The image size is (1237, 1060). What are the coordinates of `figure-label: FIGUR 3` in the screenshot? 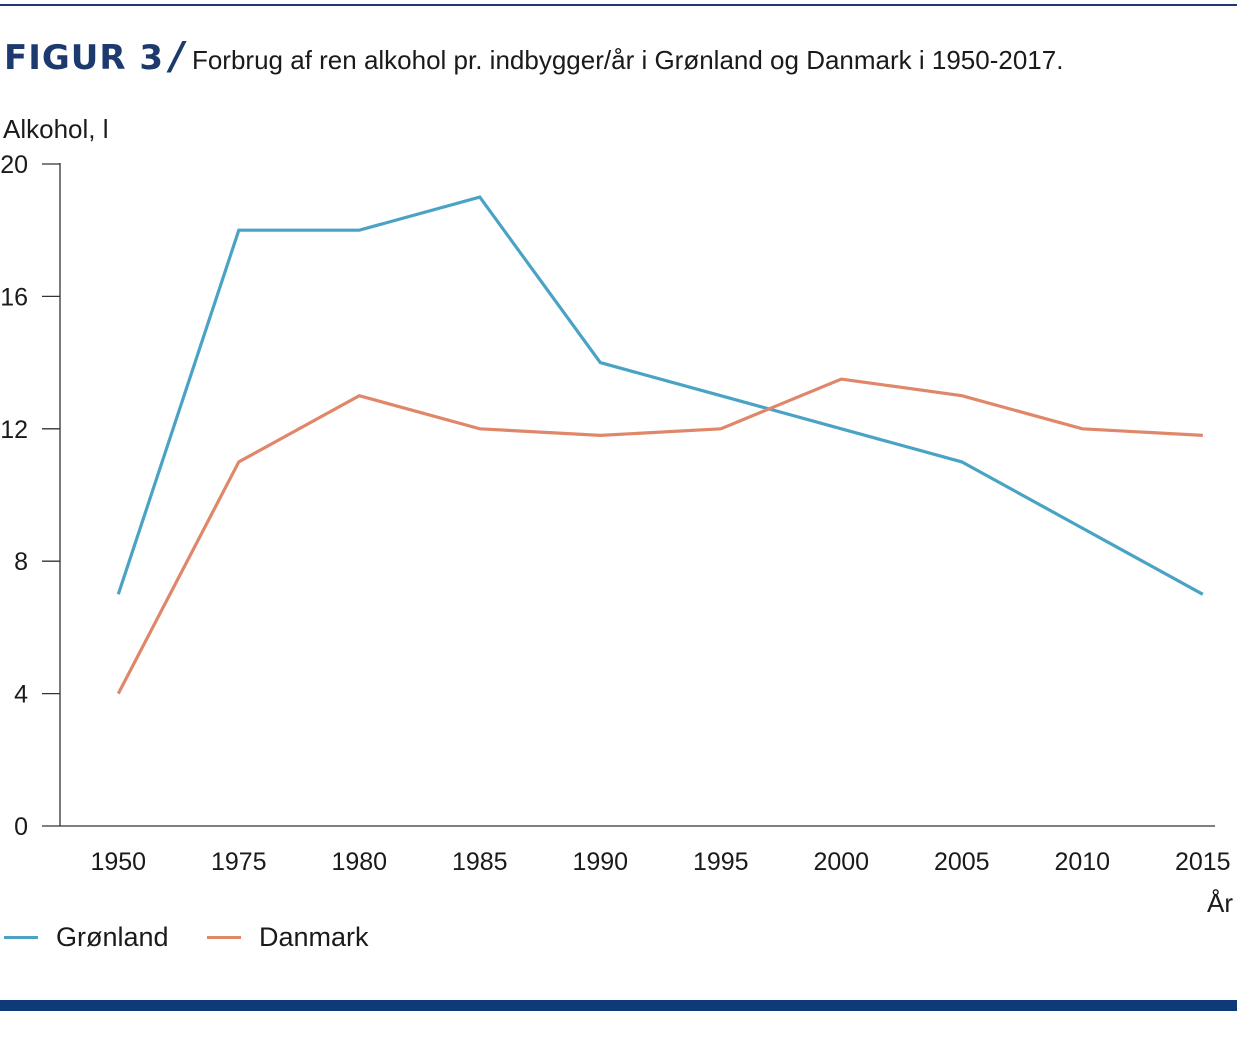 It's located at (84, 58).